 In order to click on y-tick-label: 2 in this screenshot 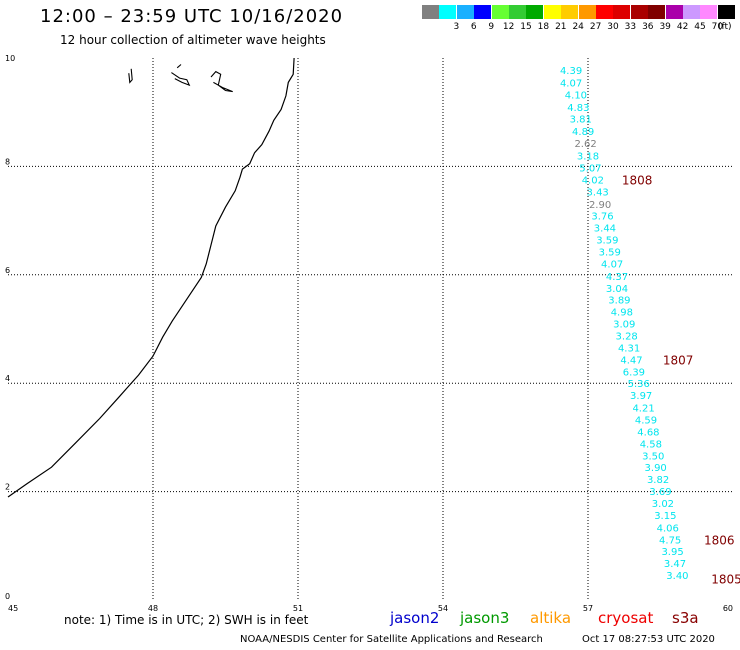, I will do `click(7, 487)`.